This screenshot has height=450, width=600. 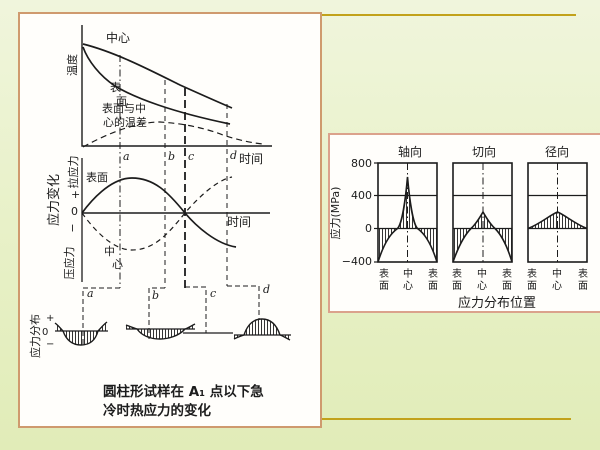 What do you see at coordinates (457, 273) in the screenshot?
I see `tangential-left-surface-char1: 表` at bounding box center [457, 273].